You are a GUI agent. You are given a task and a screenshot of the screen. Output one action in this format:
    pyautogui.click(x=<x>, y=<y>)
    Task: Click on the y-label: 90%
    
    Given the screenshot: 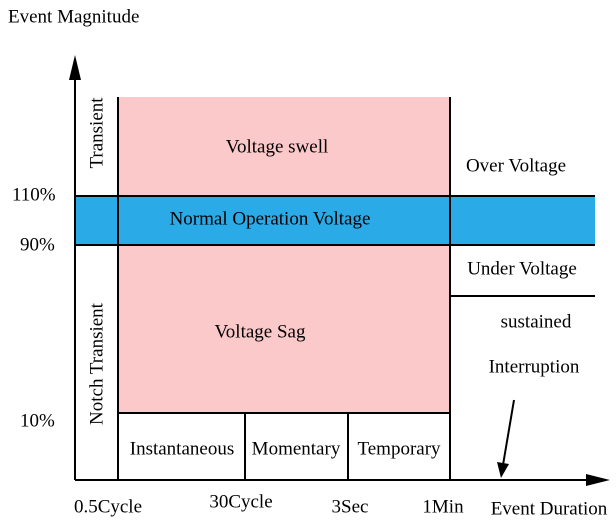 What is the action you would take?
    pyautogui.click(x=37, y=244)
    